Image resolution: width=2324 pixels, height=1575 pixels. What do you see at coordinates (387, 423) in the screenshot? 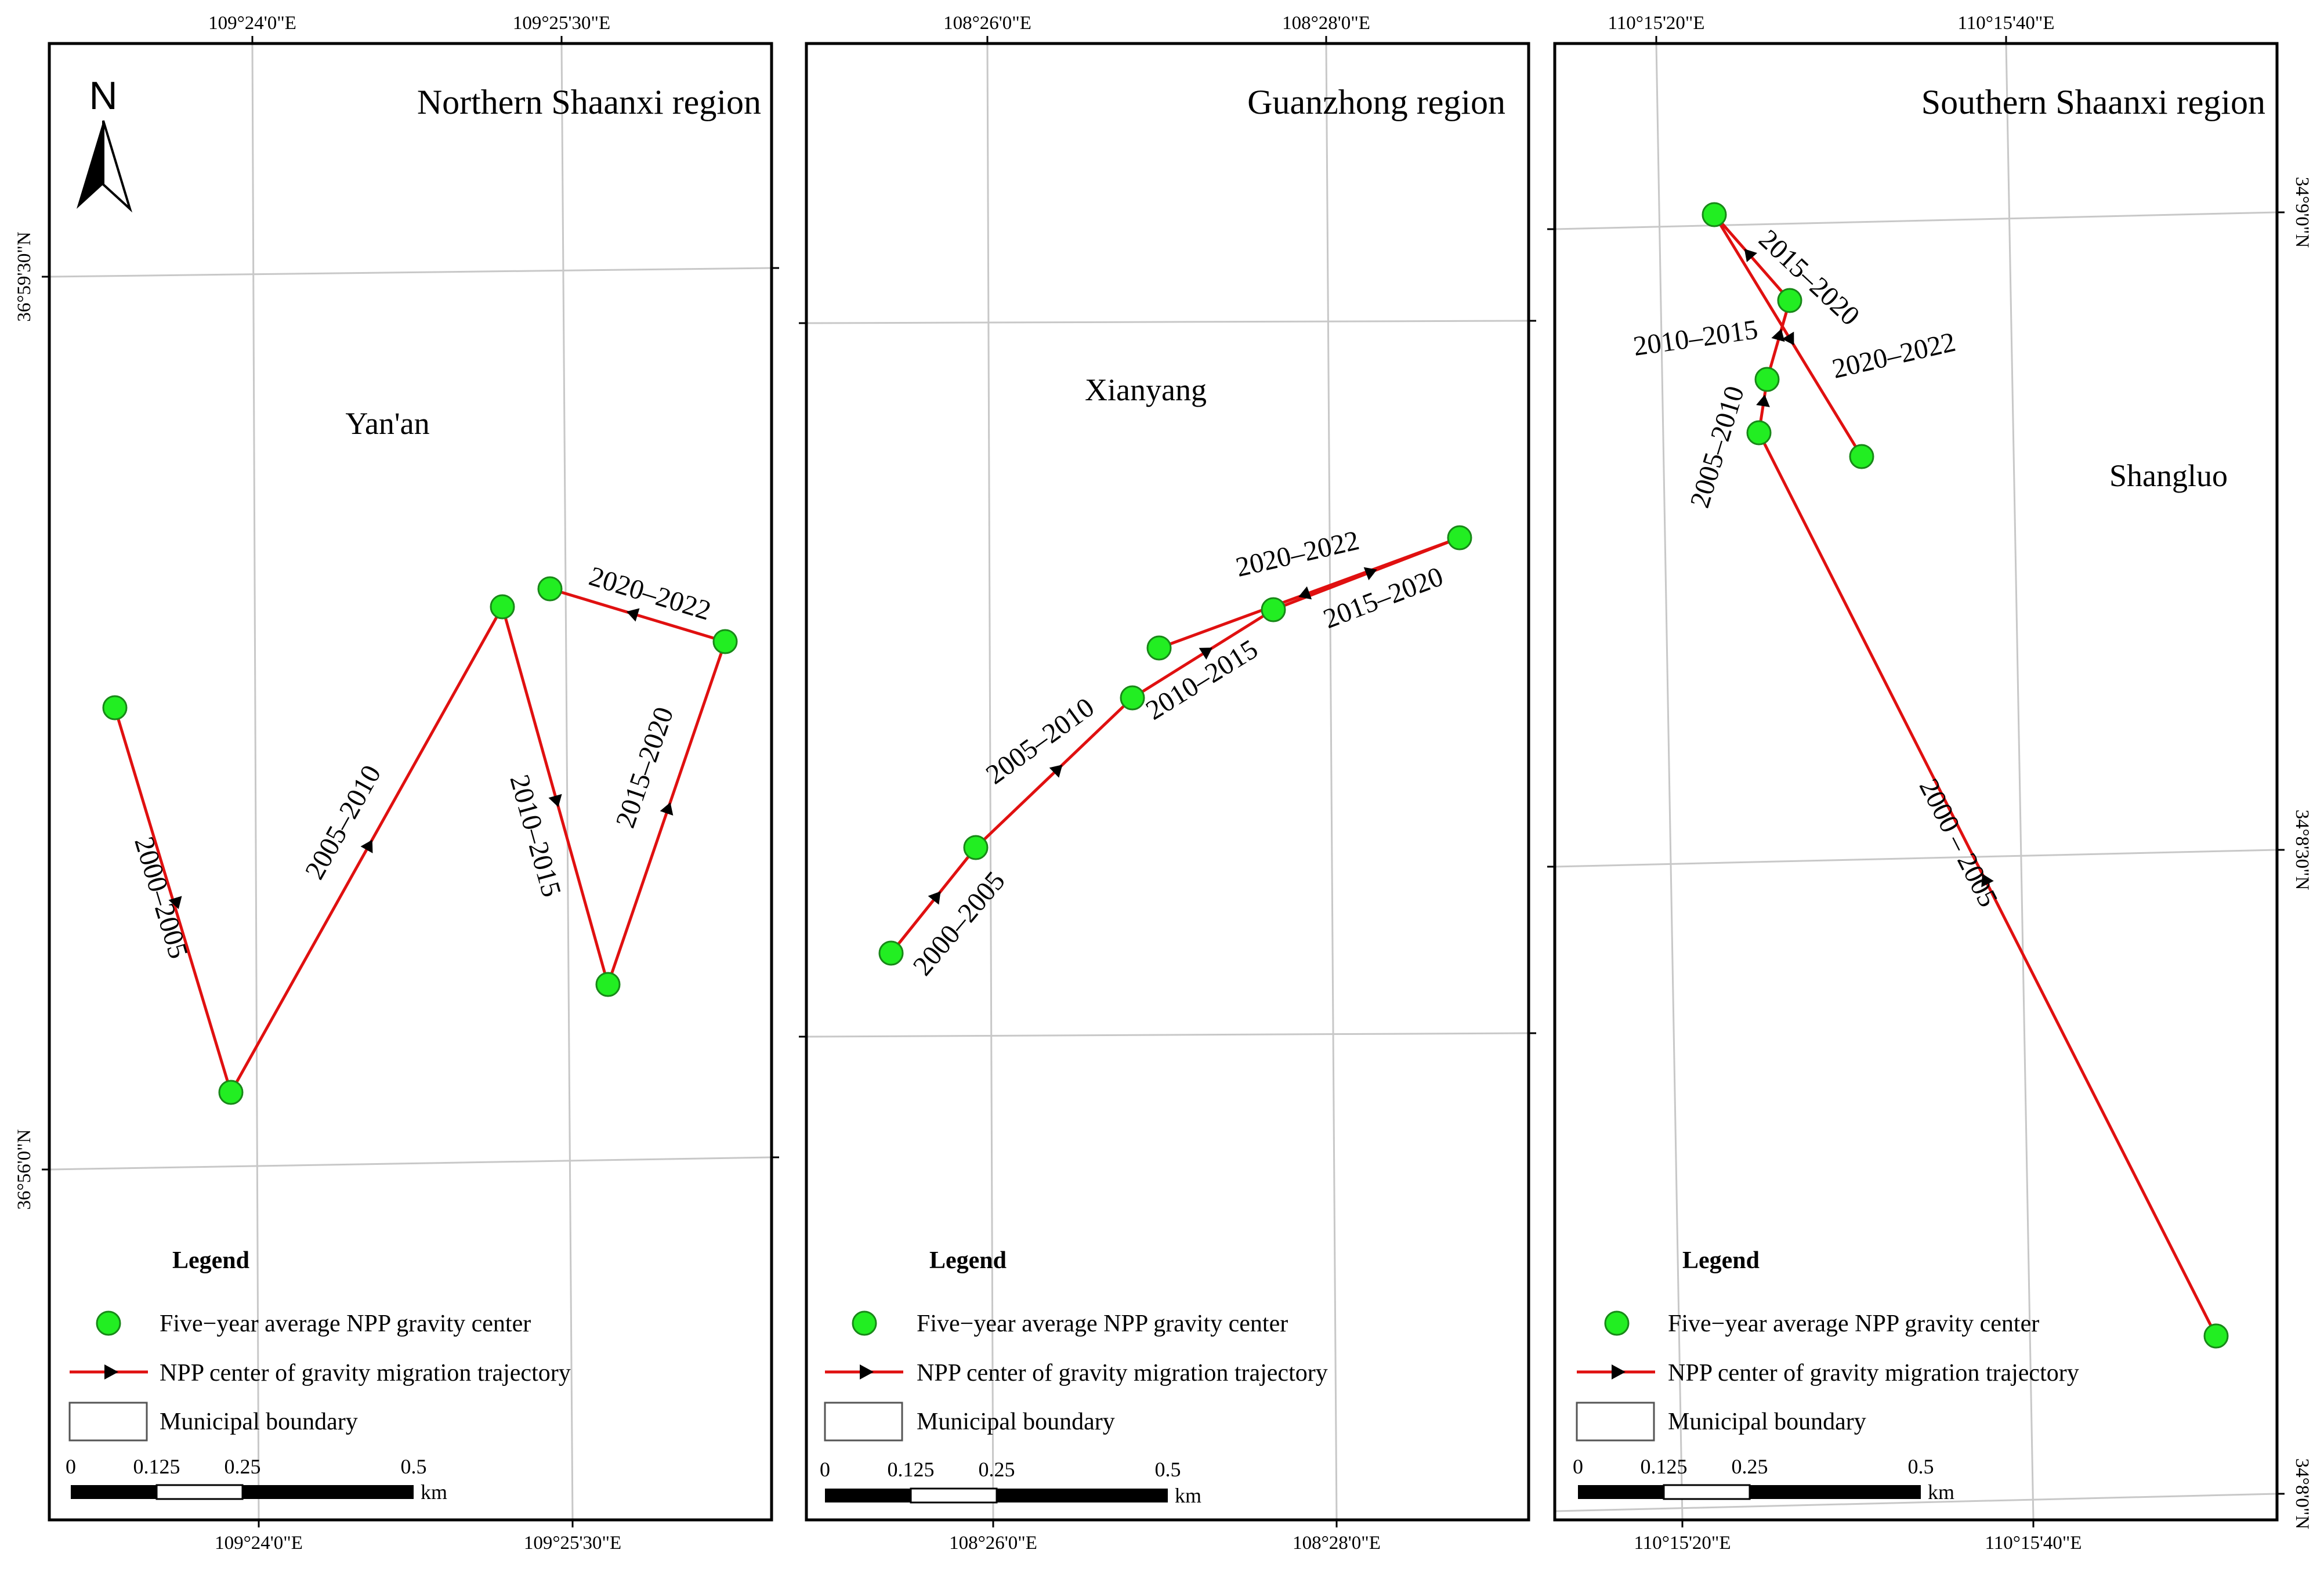
I see `city-label: Yan'an` at bounding box center [387, 423].